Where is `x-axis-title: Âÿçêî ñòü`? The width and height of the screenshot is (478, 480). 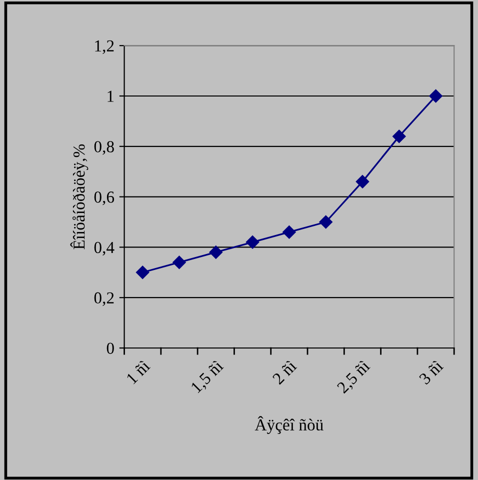
x-axis-title: Âÿçêî ñòü is located at coordinates (289, 425).